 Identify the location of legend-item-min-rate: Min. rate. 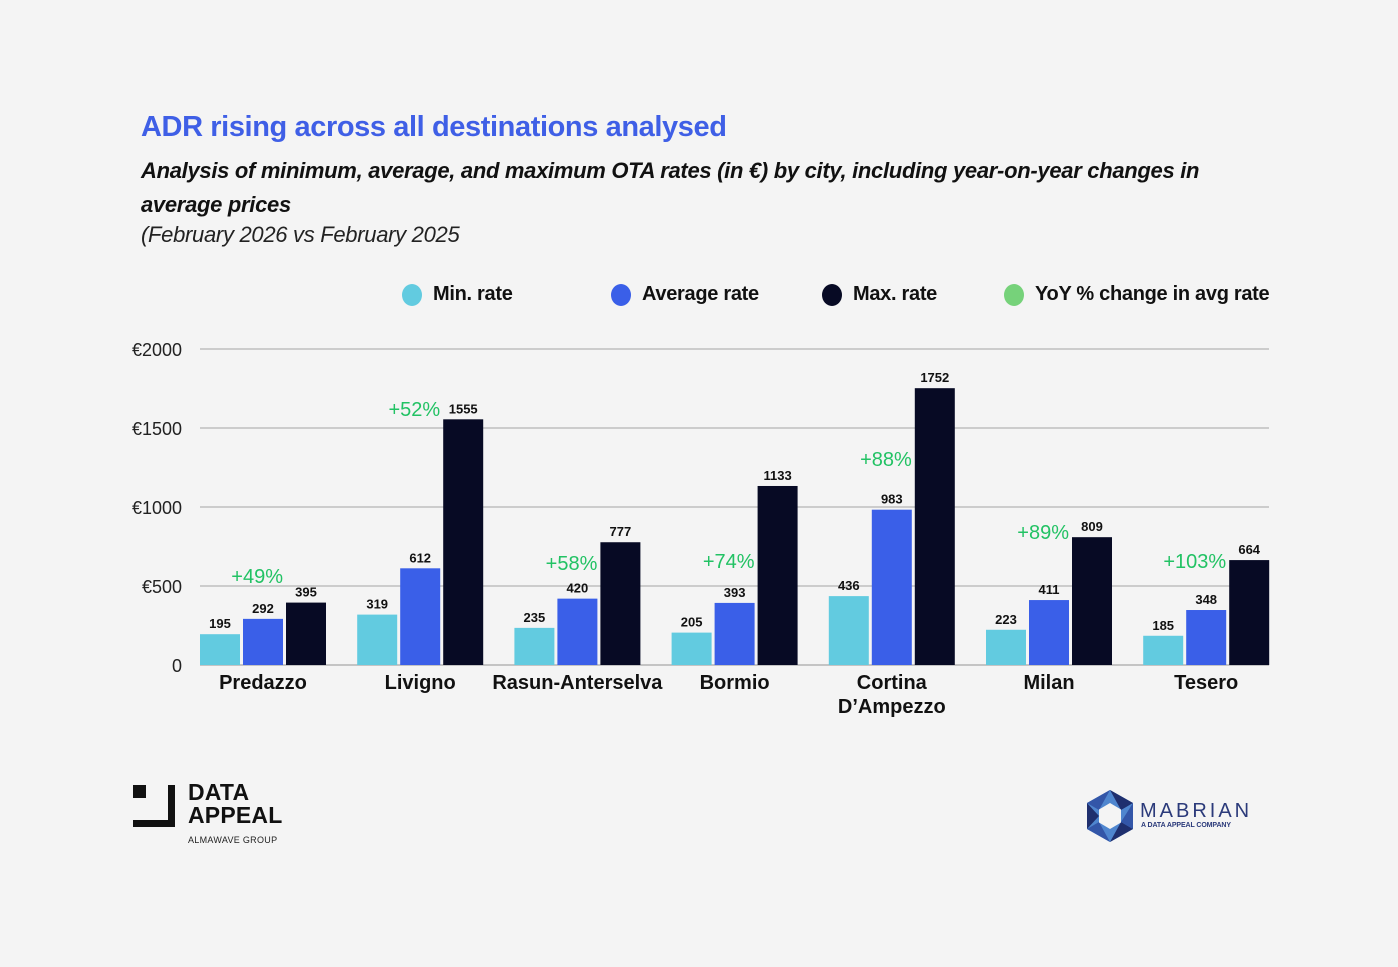
(457, 294).